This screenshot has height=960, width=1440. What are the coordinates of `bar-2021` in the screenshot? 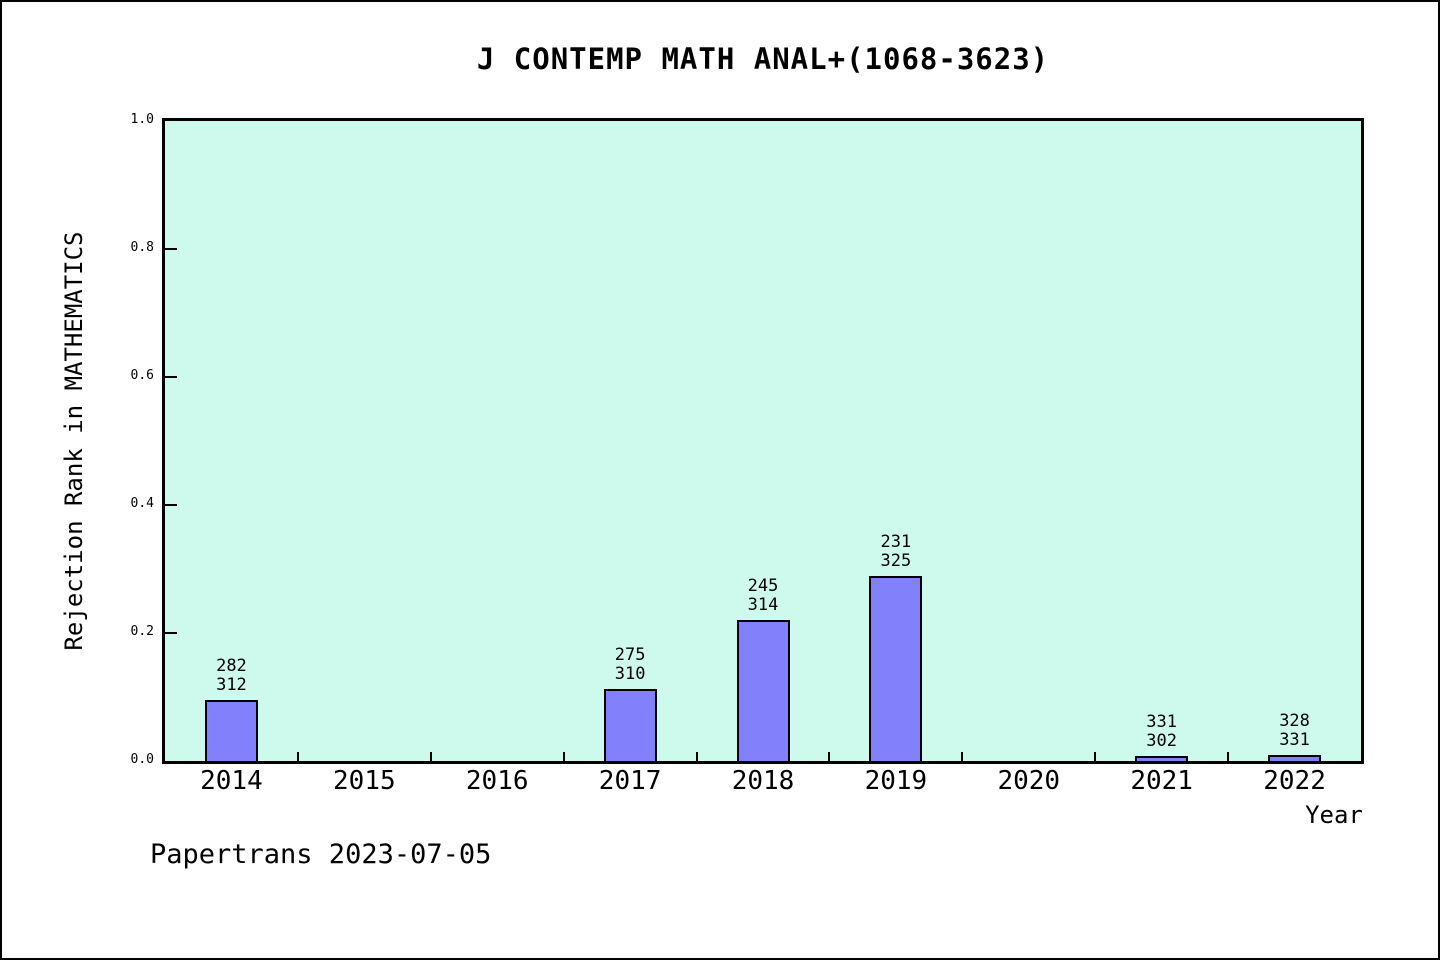 It's located at (1162, 758).